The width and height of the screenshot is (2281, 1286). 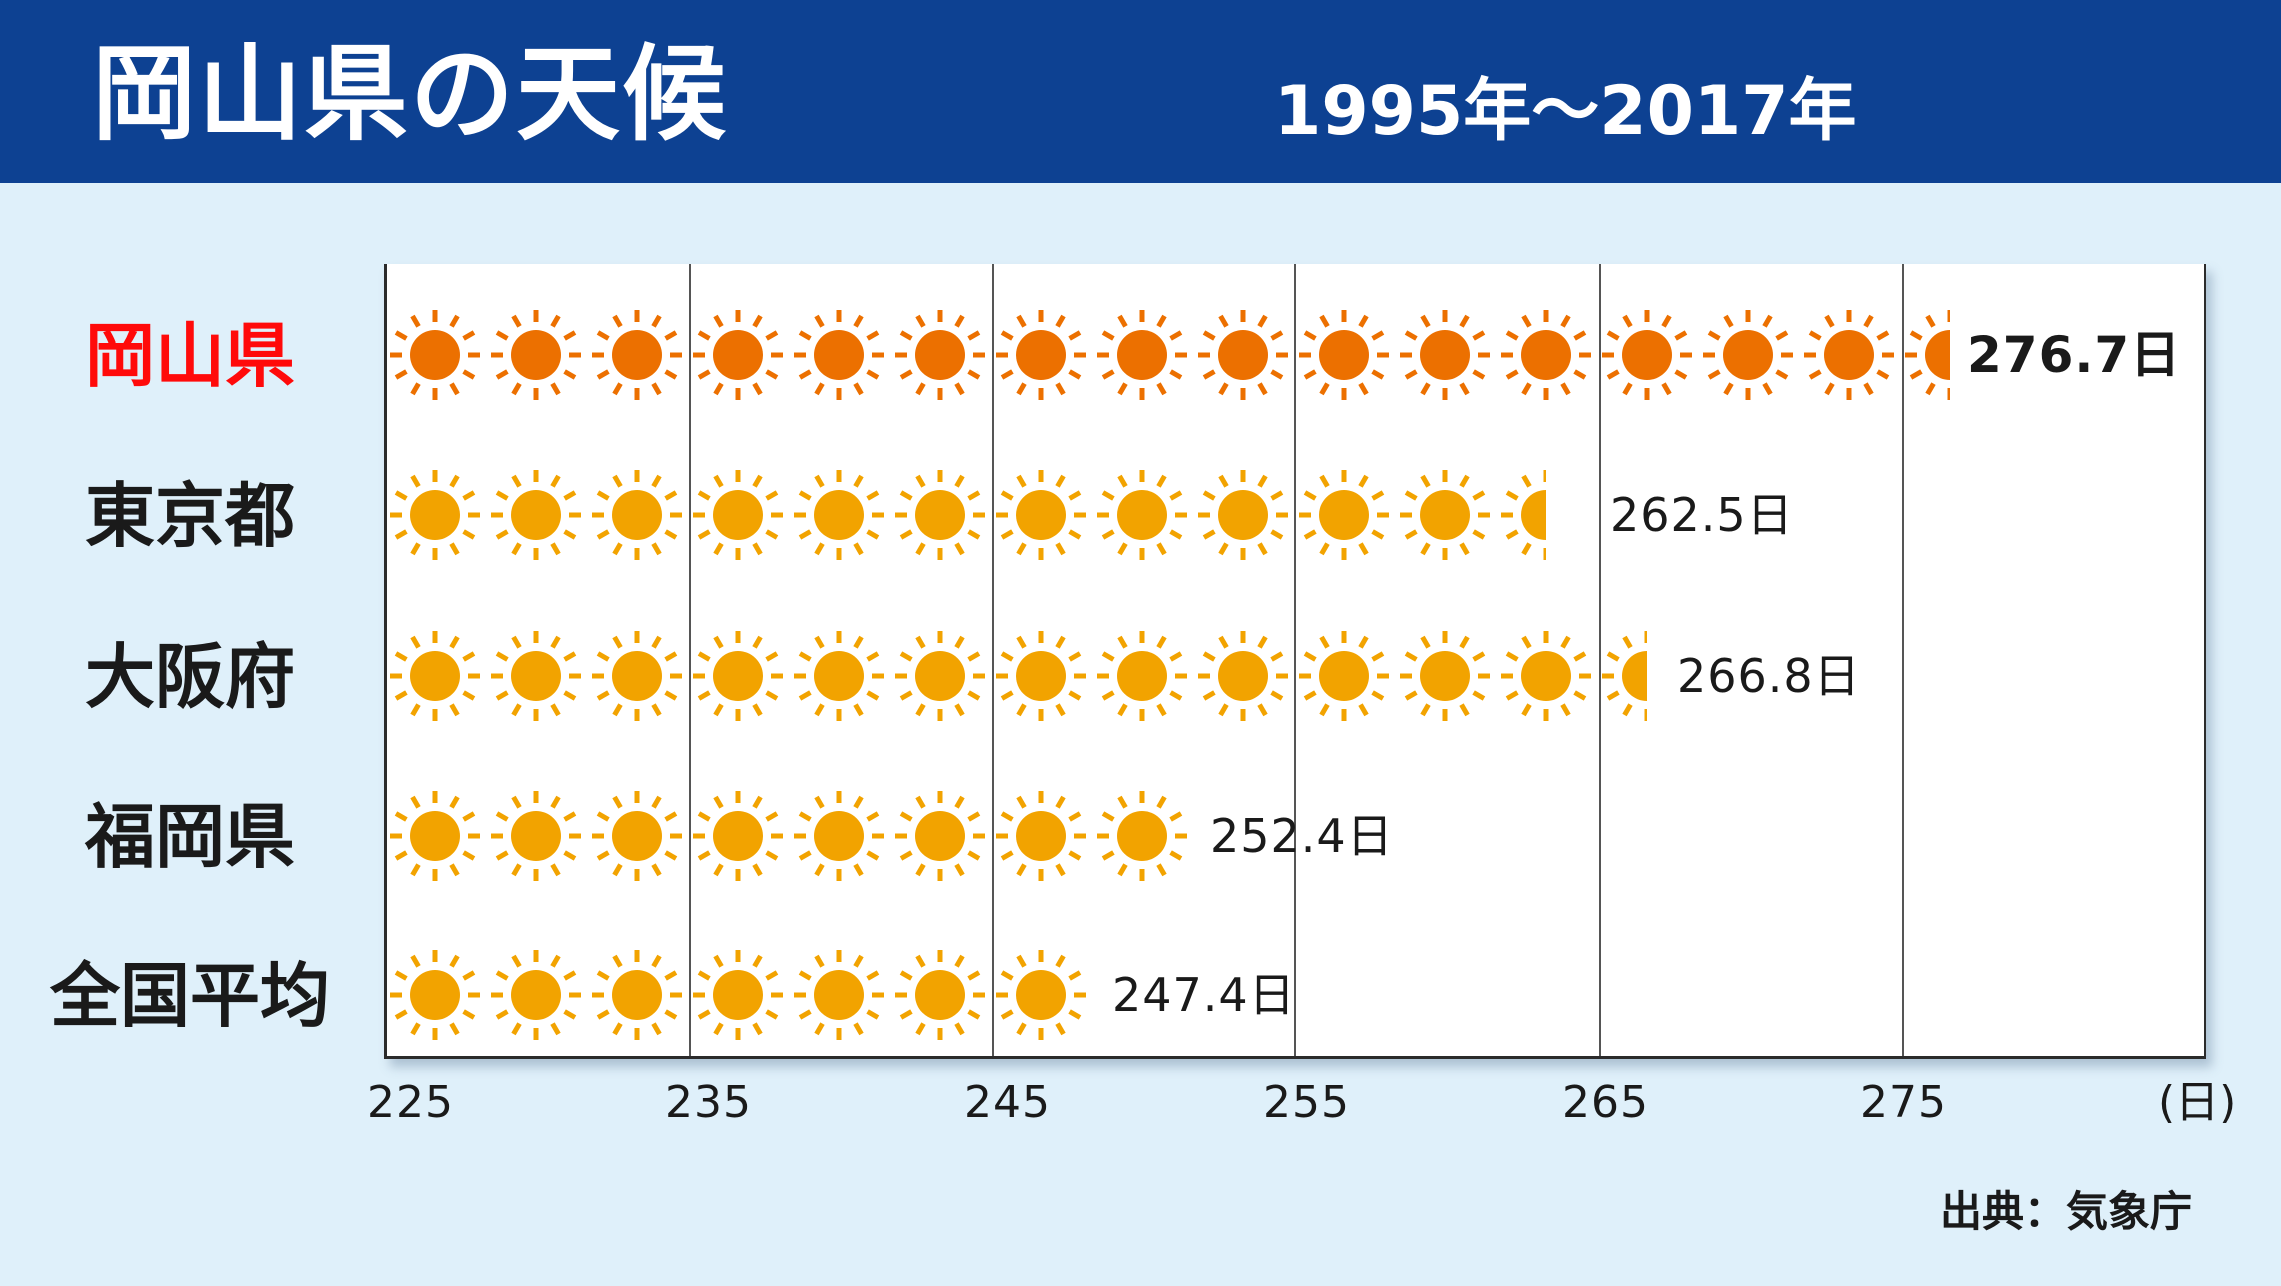 I want to click on x-tick-275: 275, so click(x=1903, y=1102).